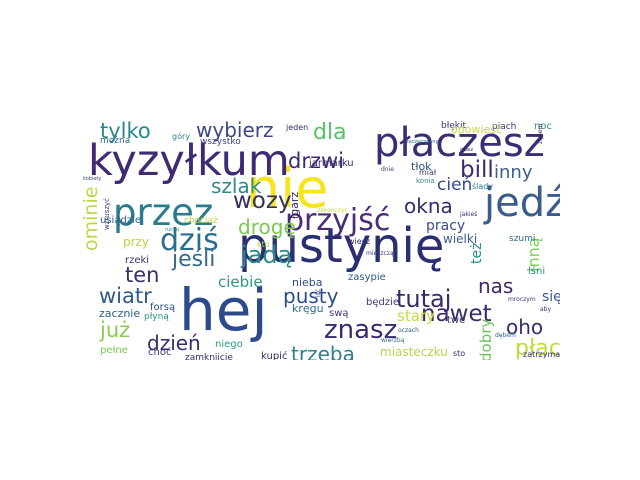 Image resolution: width=640 pixels, height=480 pixels. Describe the element at coordinates (456, 320) in the screenshot. I see `cloud-word: twe` at that location.